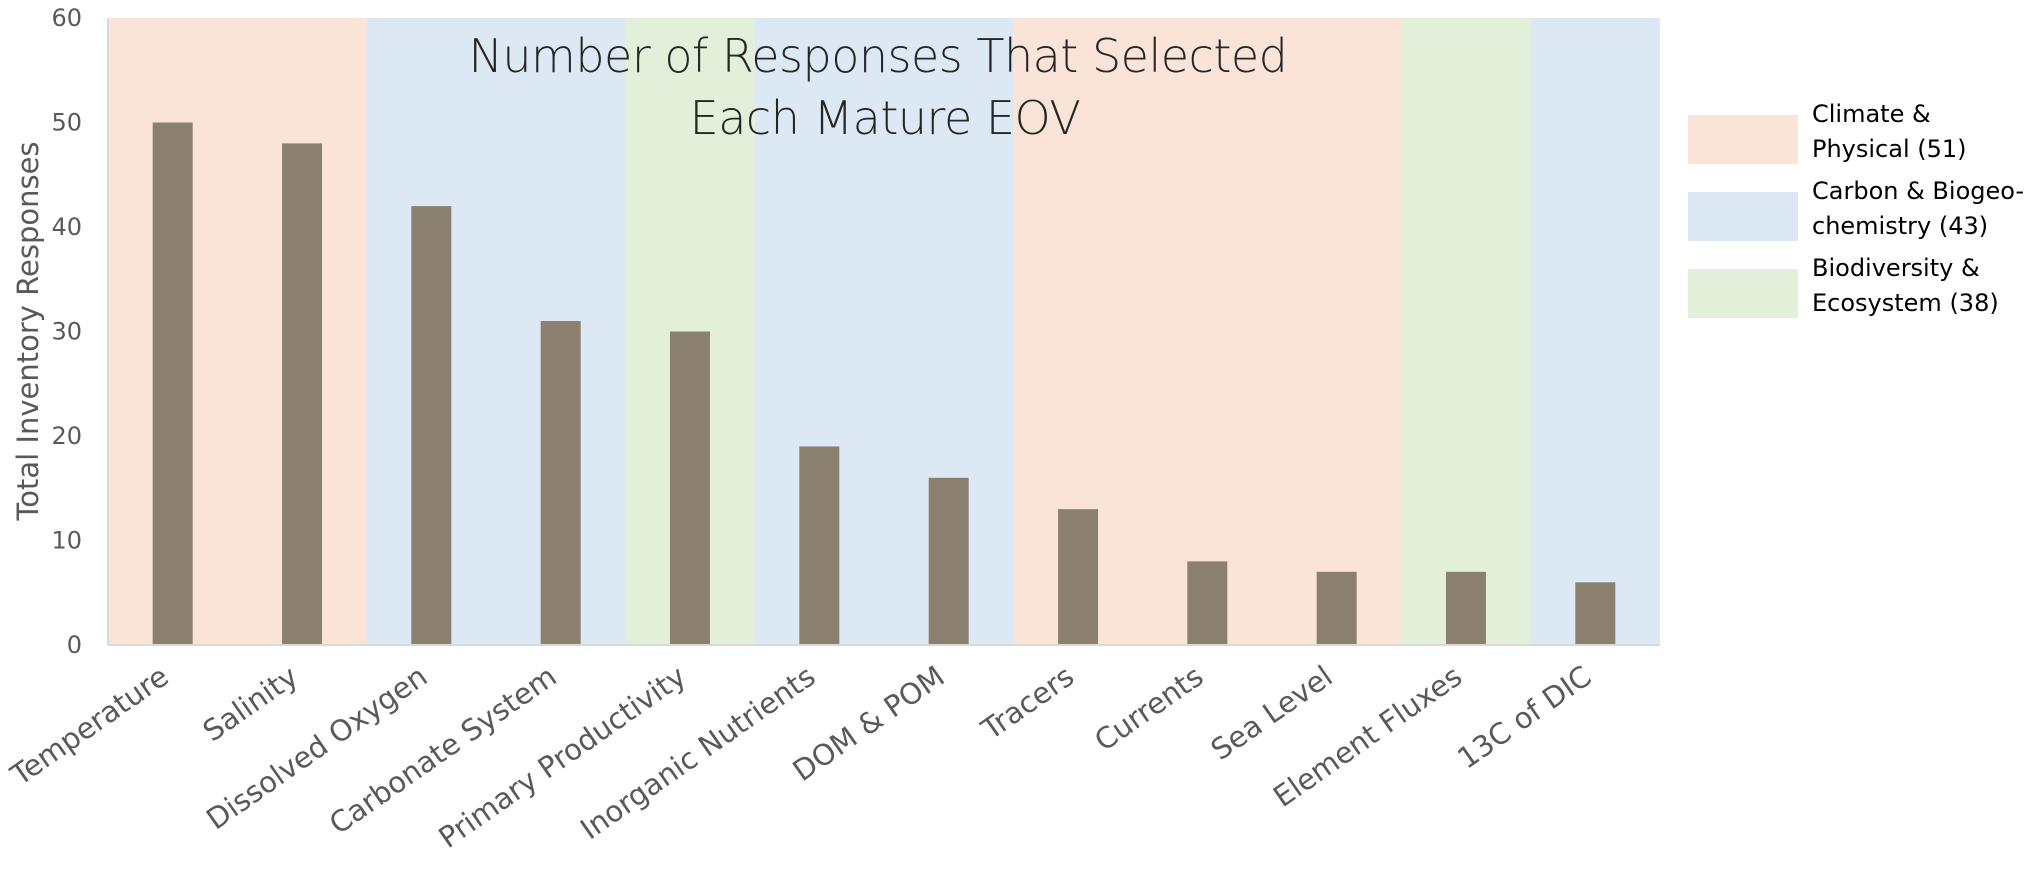  Describe the element at coordinates (89, 726) in the screenshot. I see `x-category-label: Temperature` at that location.